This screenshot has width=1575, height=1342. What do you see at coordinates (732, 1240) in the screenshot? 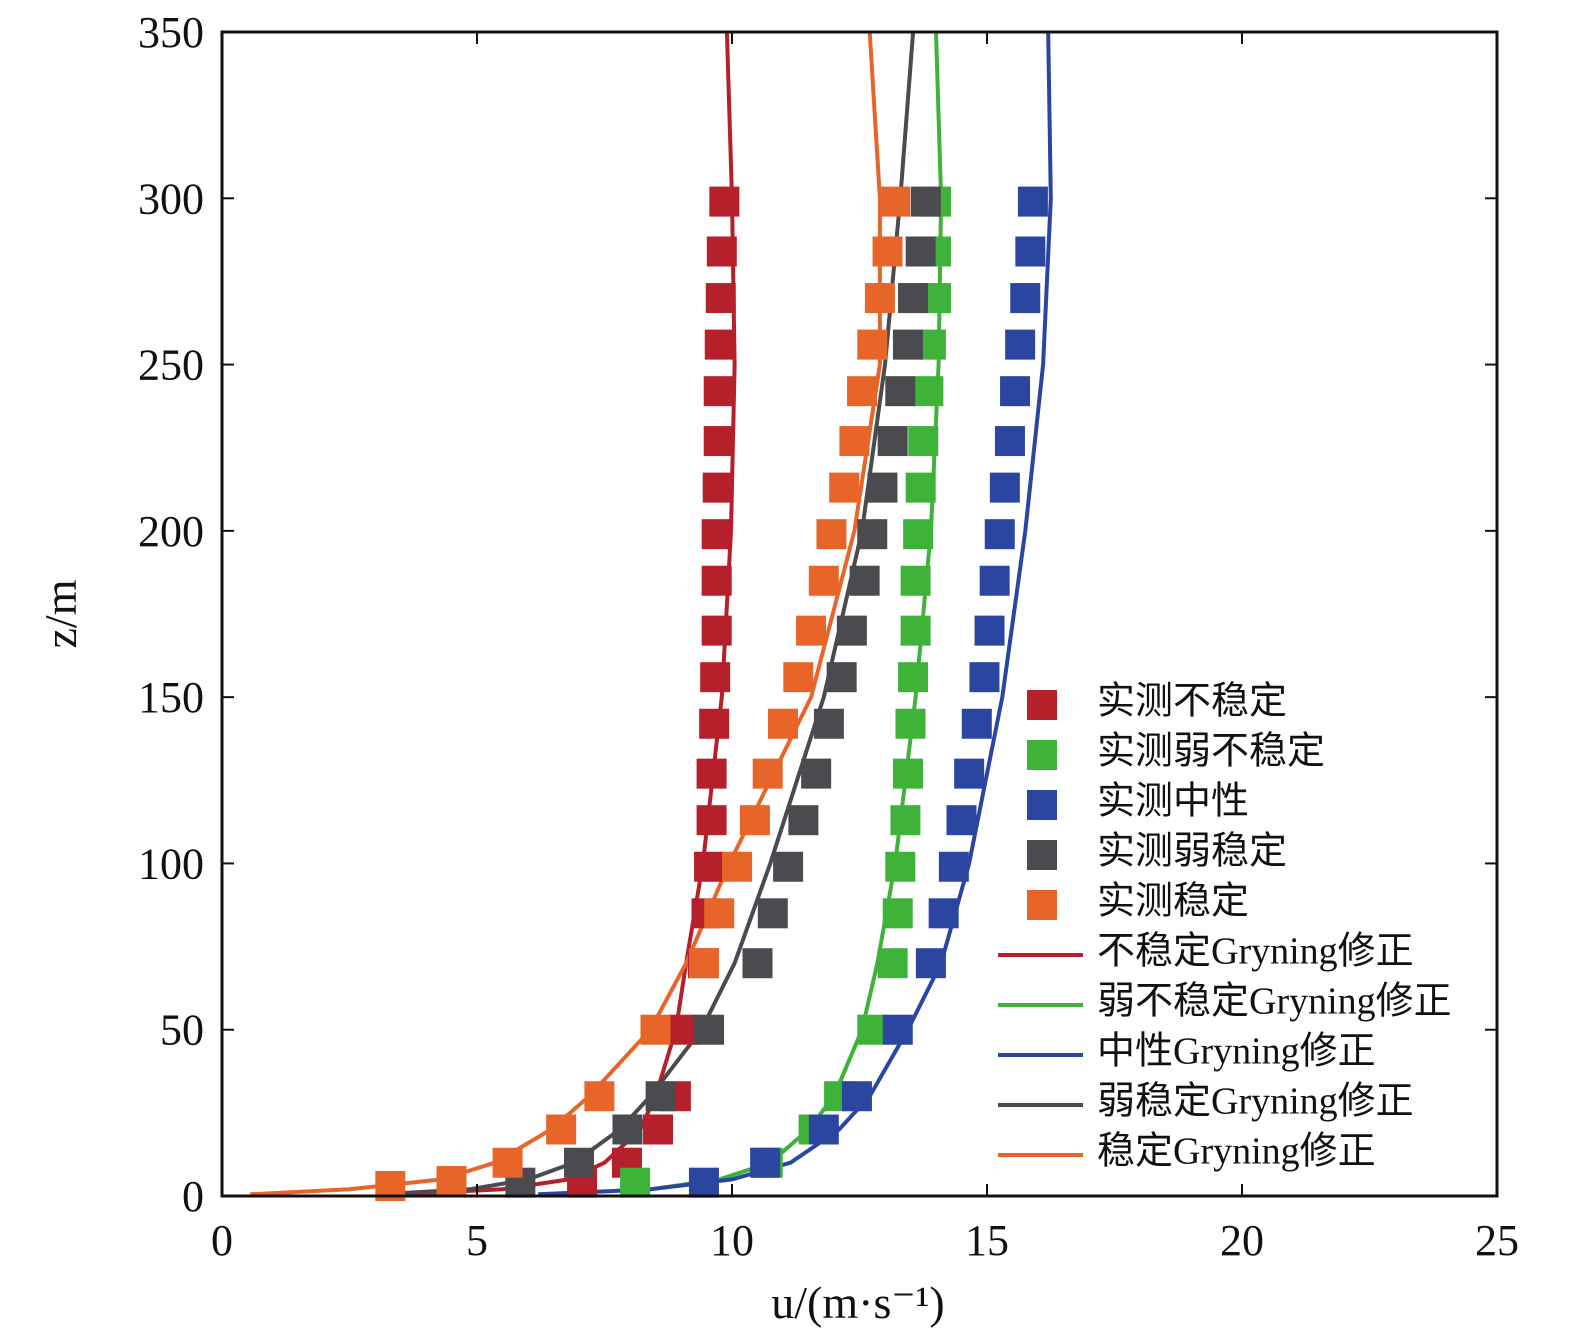
I see `x-tick-label: 10` at bounding box center [732, 1240].